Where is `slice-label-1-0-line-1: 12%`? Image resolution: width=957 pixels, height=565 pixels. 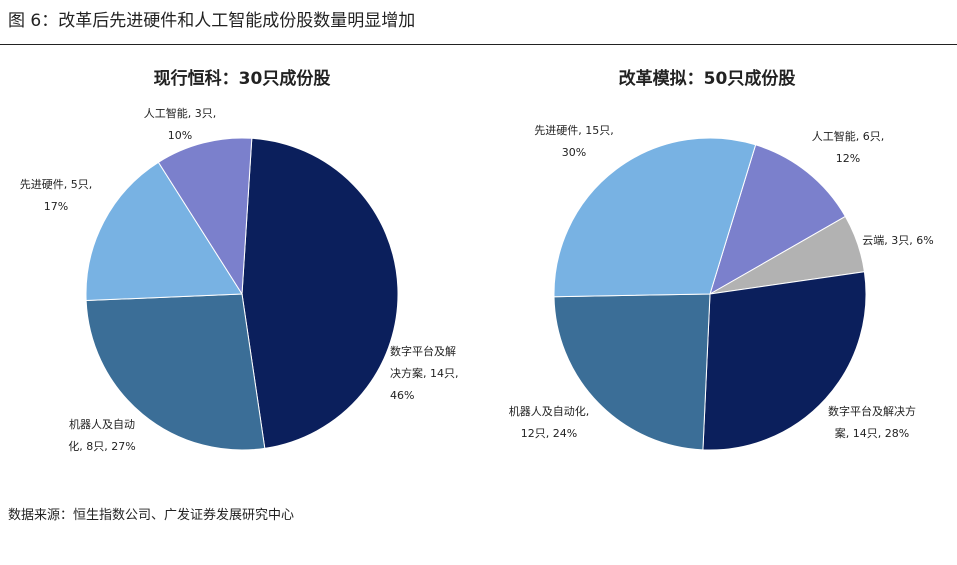
slice-label-1-0-line-1: 12% is located at coordinates (848, 158).